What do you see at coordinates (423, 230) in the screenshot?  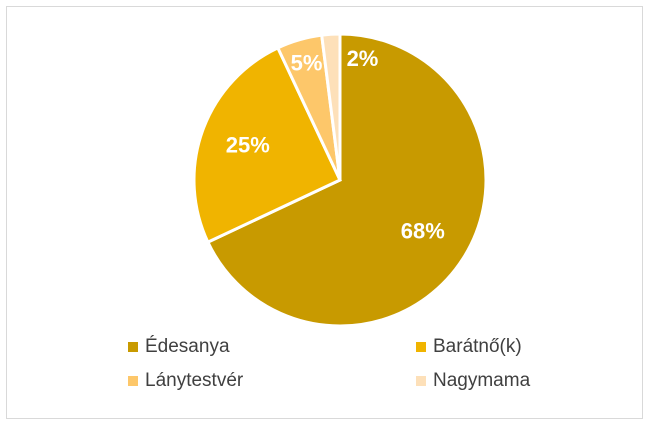 I see `data-label: 68%` at bounding box center [423, 230].